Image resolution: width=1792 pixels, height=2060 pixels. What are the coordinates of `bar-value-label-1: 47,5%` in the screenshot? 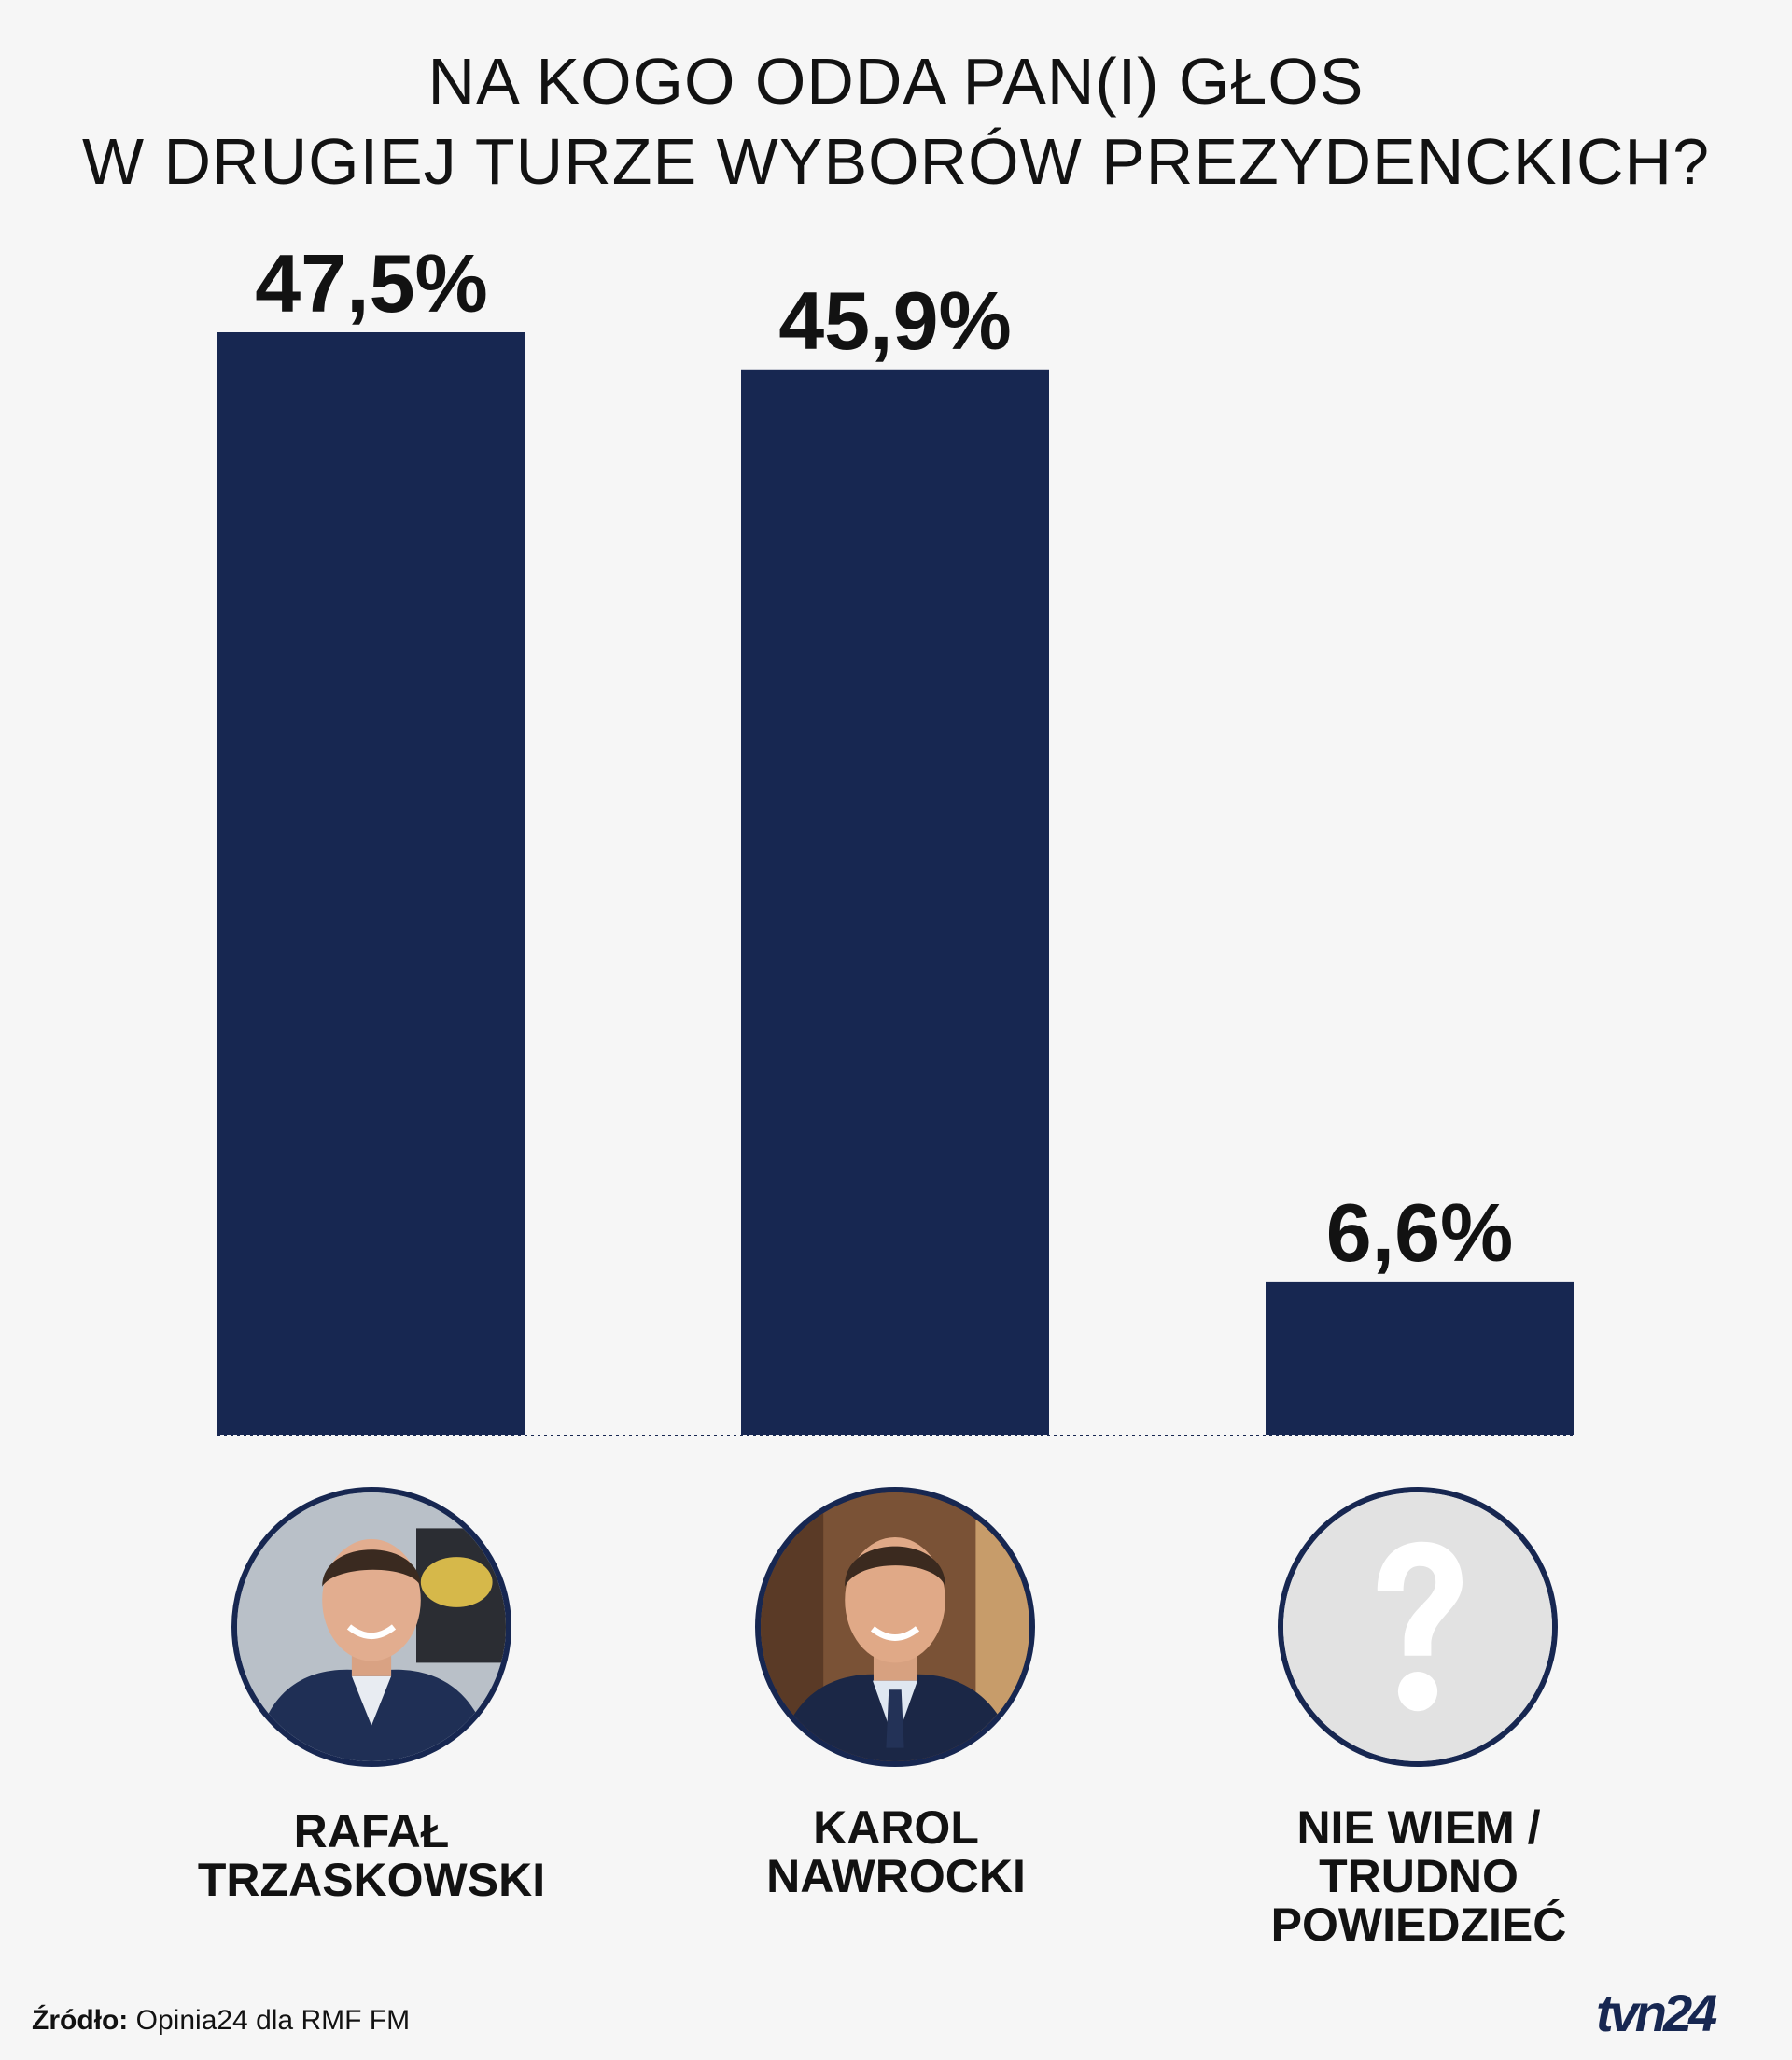 It's located at (371, 283).